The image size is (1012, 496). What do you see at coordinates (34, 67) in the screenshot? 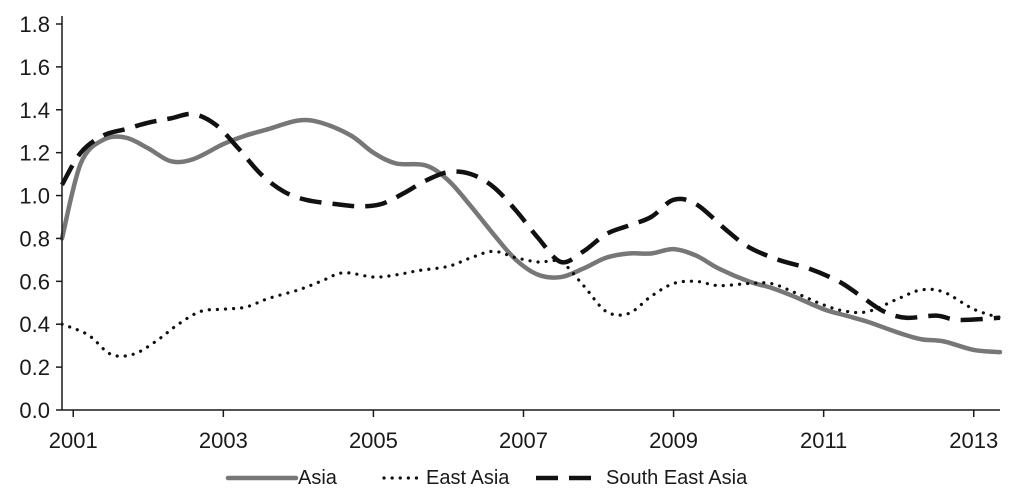
I see `y-tick-label: 1.6` at bounding box center [34, 67].